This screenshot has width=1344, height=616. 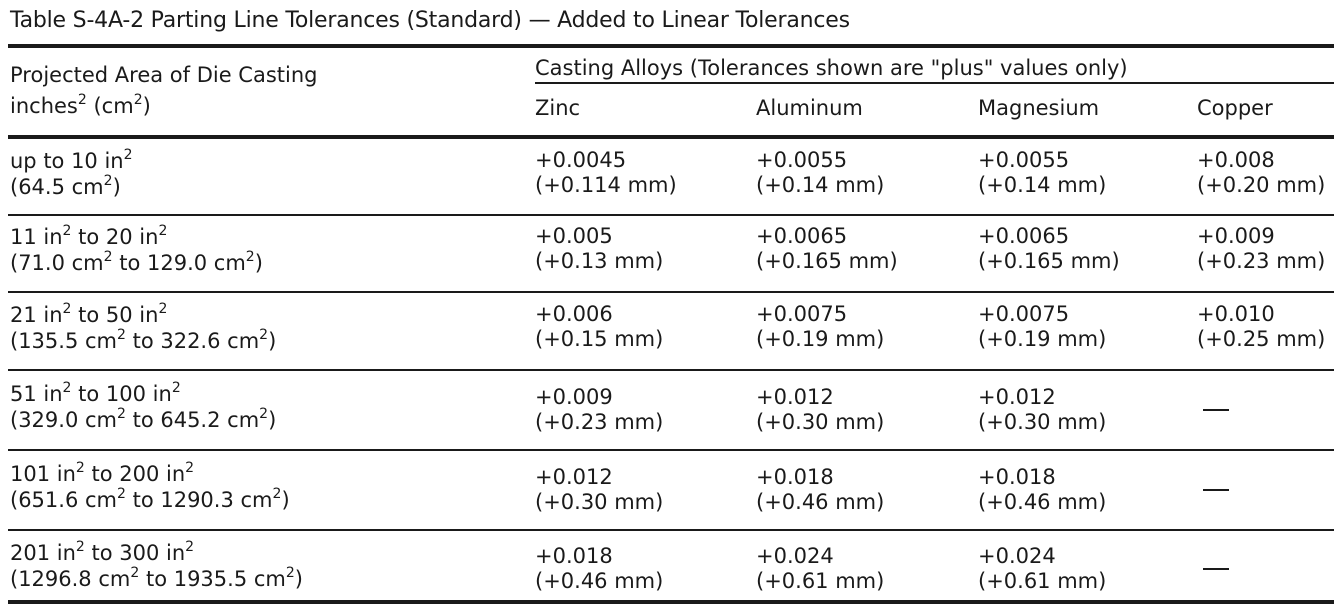 I want to click on tolerance-cell-copper: +0.010 (+0.25 mm), so click(x=1261, y=327).